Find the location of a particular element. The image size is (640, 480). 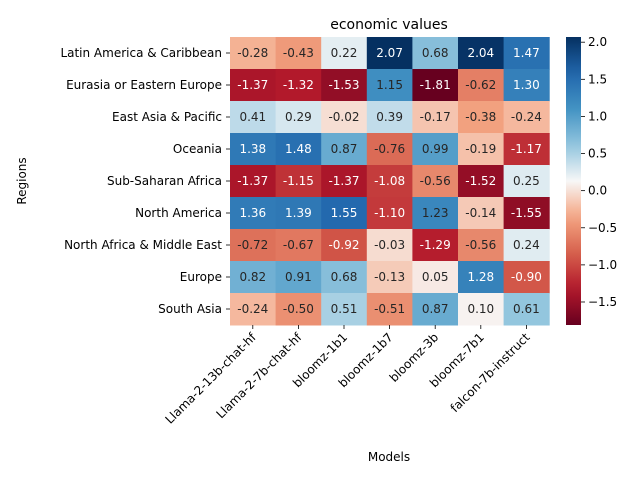

y-axis-label: Regions is located at coordinates (22, 180).